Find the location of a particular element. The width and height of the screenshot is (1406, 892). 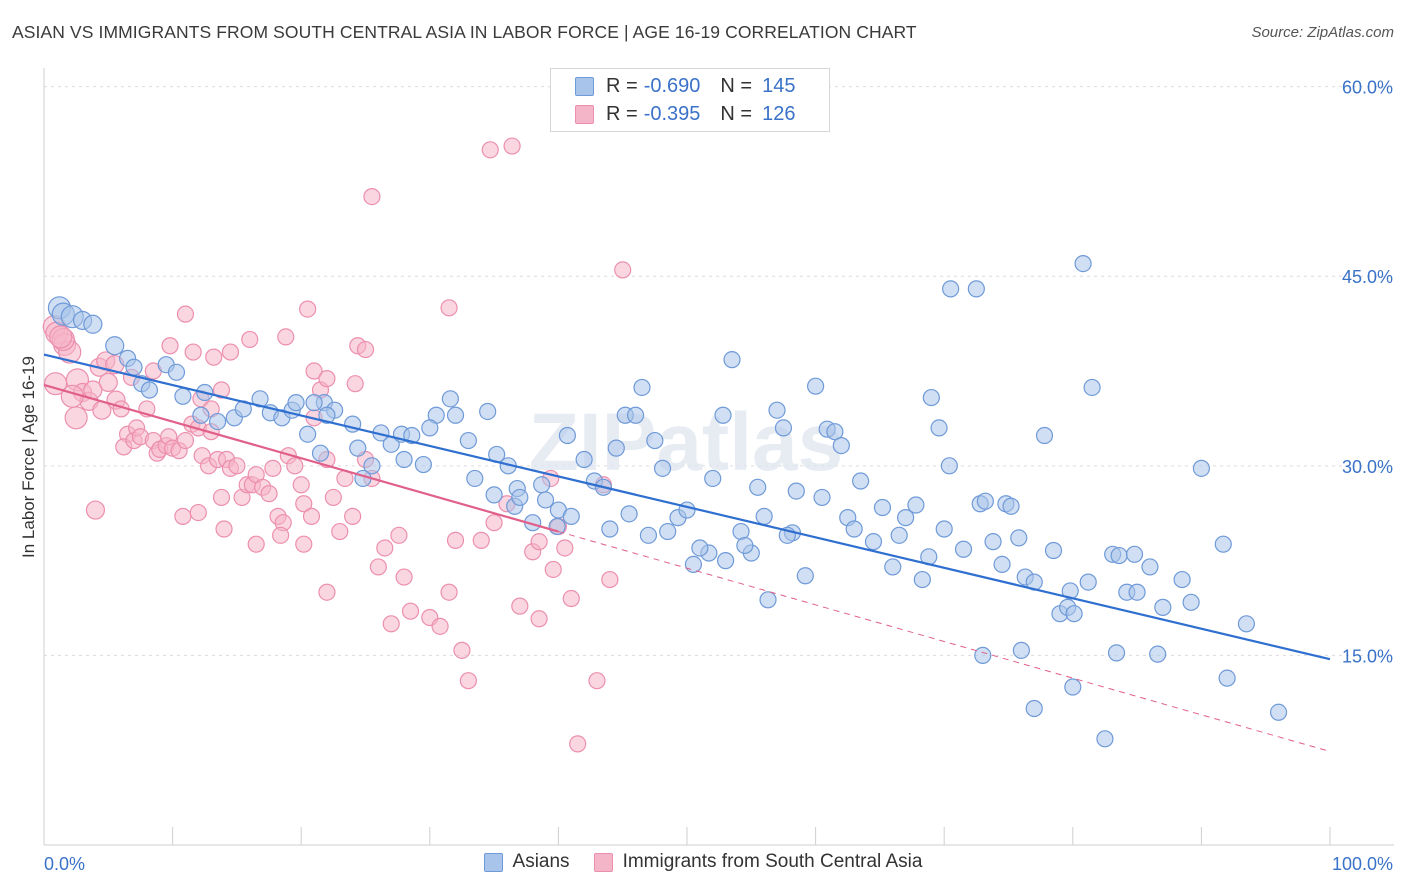

y-tick-label-0: 15.0% is located at coordinates (1367, 656).